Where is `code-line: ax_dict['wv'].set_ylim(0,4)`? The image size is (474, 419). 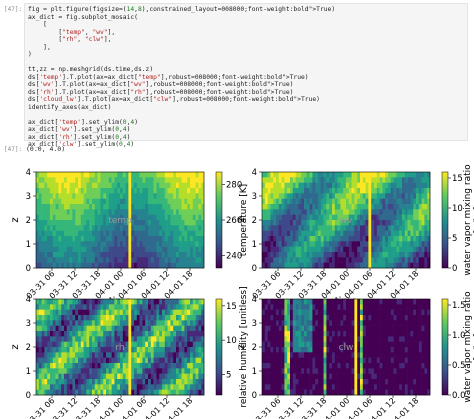
code-line: ax_dict['wv'].set_ylim(0,4) is located at coordinates (79, 129).